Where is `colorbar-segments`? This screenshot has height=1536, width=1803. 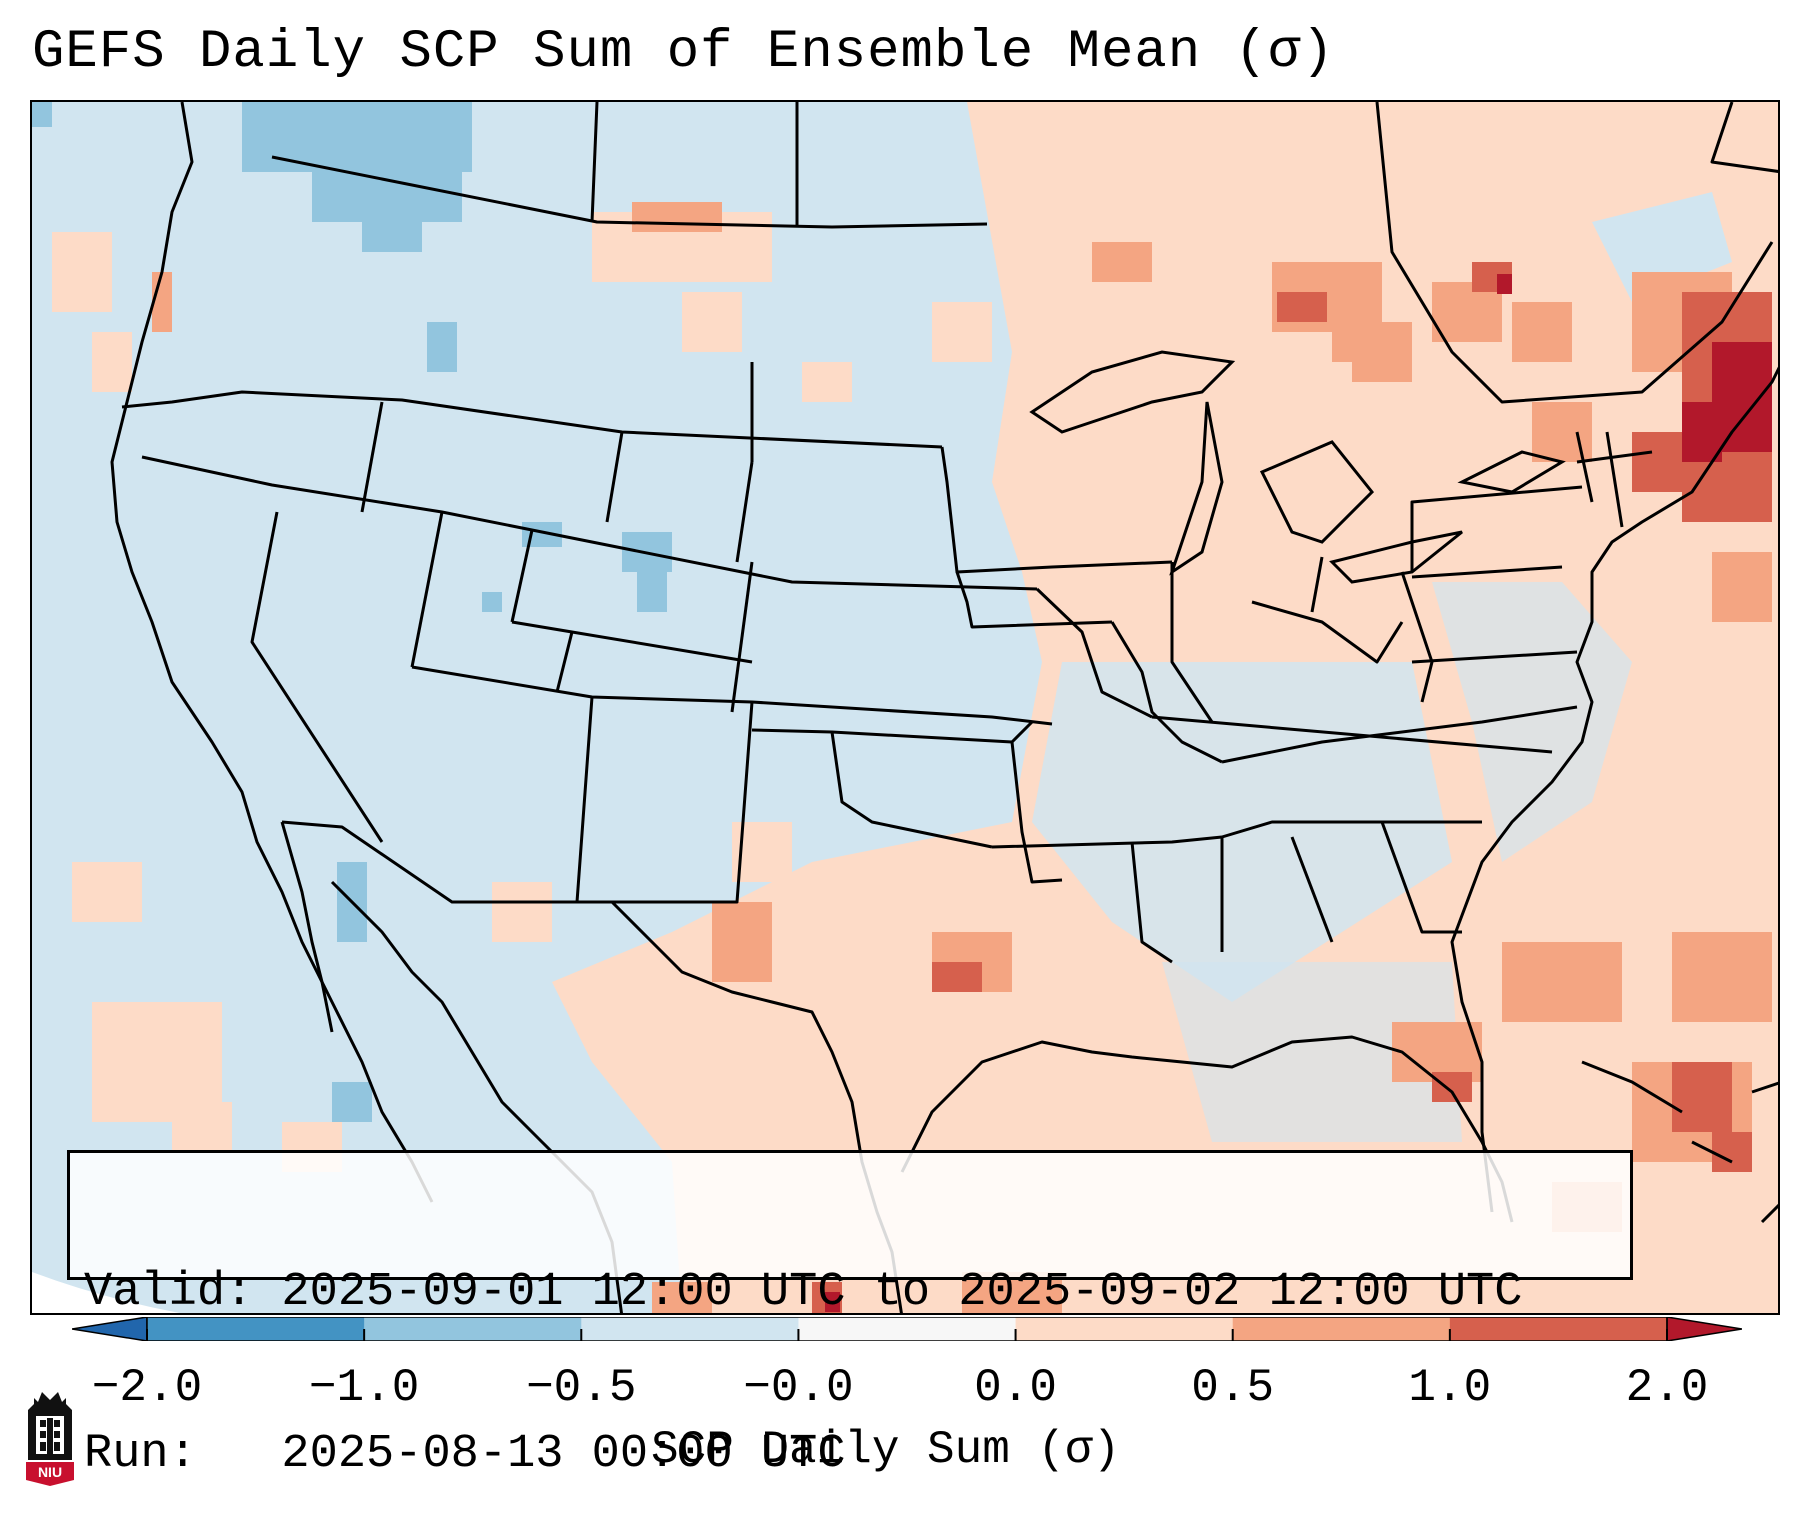 colorbar-segments is located at coordinates (907, 1329).